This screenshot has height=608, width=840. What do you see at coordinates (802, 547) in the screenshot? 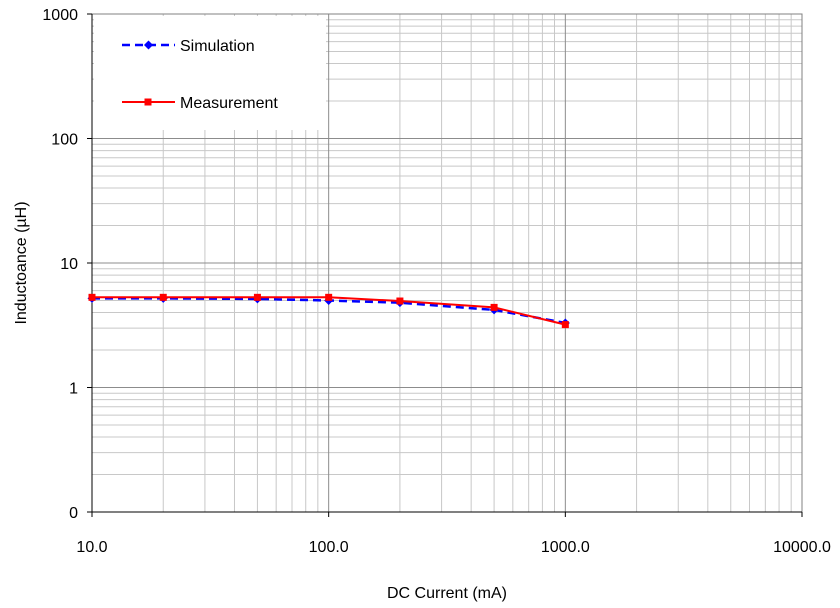
I see `x-tick-label: 10000.0` at bounding box center [802, 547].